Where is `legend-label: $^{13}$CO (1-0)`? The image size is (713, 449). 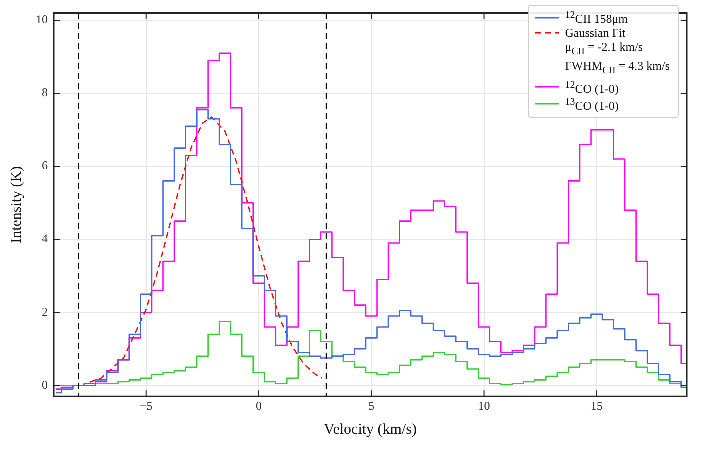
legend-label: $^{13}$CO (1-0) is located at coordinates (592, 104).